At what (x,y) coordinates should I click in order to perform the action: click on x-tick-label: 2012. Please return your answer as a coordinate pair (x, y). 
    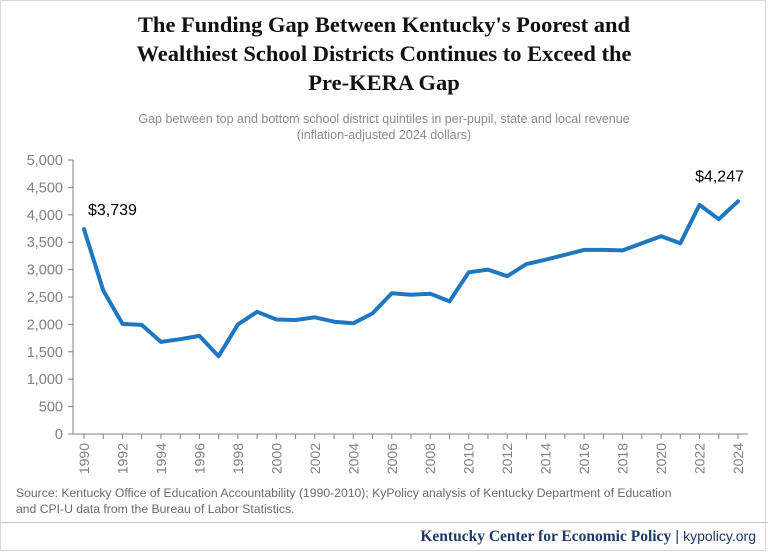
    Looking at the image, I should click on (507, 458).